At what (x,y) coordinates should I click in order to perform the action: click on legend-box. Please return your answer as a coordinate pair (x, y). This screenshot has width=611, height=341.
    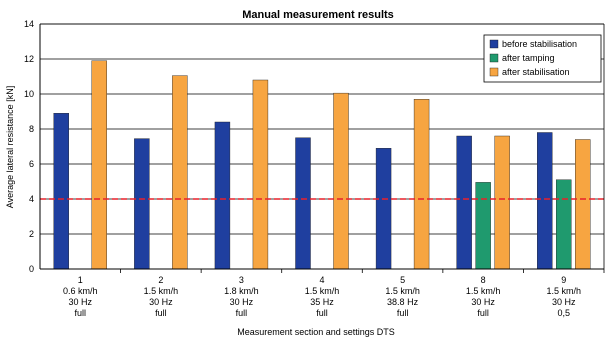
    Looking at the image, I should click on (542, 58).